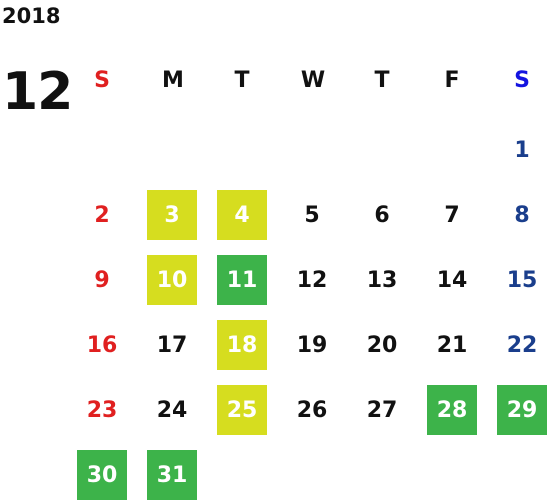  I want to click on day-cell: 26, so click(312, 410).